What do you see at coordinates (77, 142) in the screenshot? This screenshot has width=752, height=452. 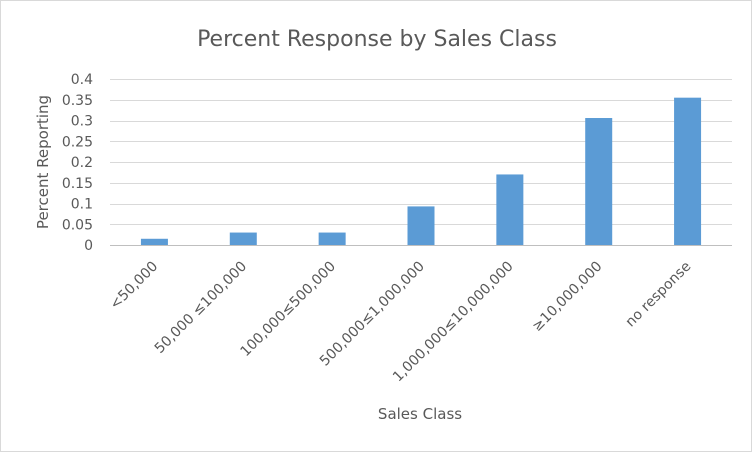 I see `y-tick-label: 0.25` at bounding box center [77, 142].